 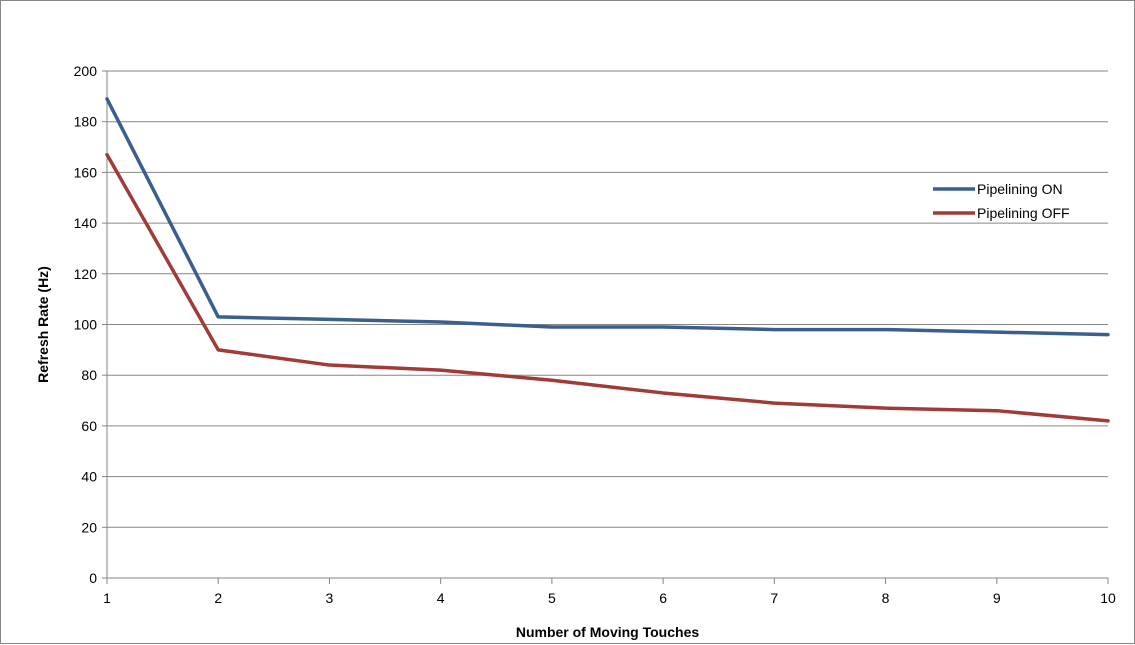 I want to click on y-tick-label: 0, so click(x=93, y=578).